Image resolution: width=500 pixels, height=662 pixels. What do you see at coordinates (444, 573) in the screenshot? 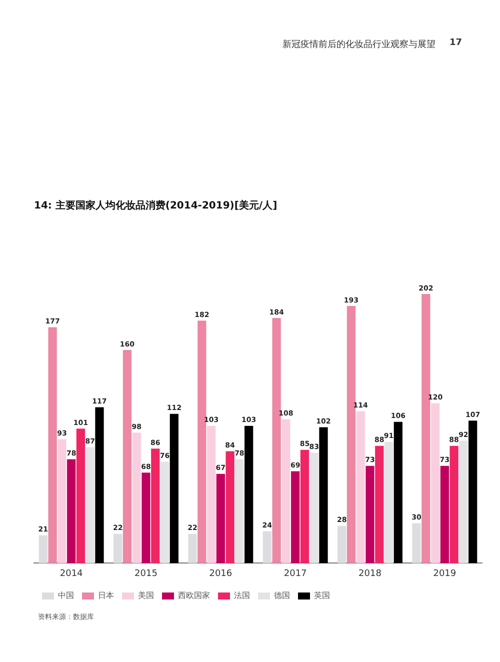
I see `x-tick-label: 2019` at bounding box center [444, 573].